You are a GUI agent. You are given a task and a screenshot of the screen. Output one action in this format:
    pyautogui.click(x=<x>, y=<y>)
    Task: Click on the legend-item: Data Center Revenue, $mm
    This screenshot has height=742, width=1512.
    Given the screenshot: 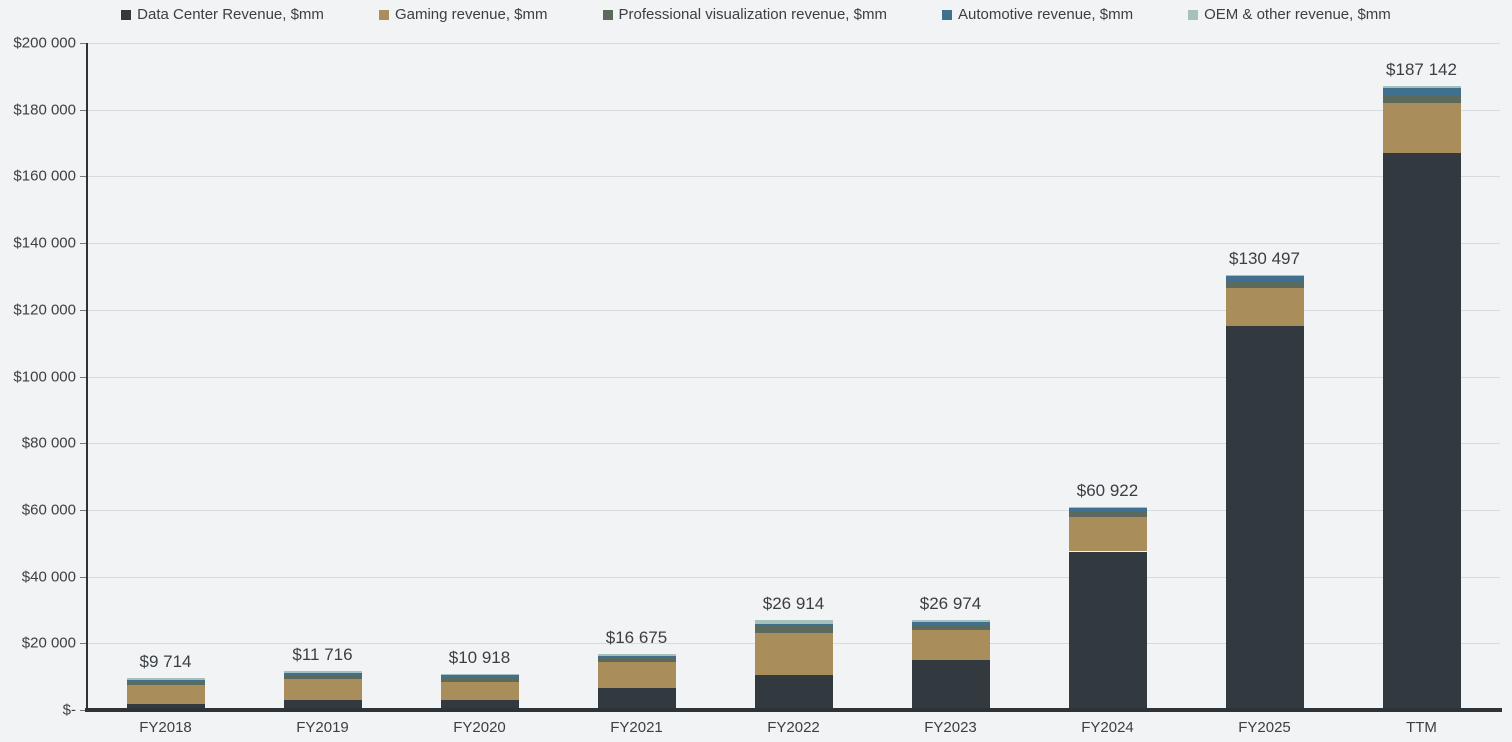 What is the action you would take?
    pyautogui.click(x=222, y=14)
    